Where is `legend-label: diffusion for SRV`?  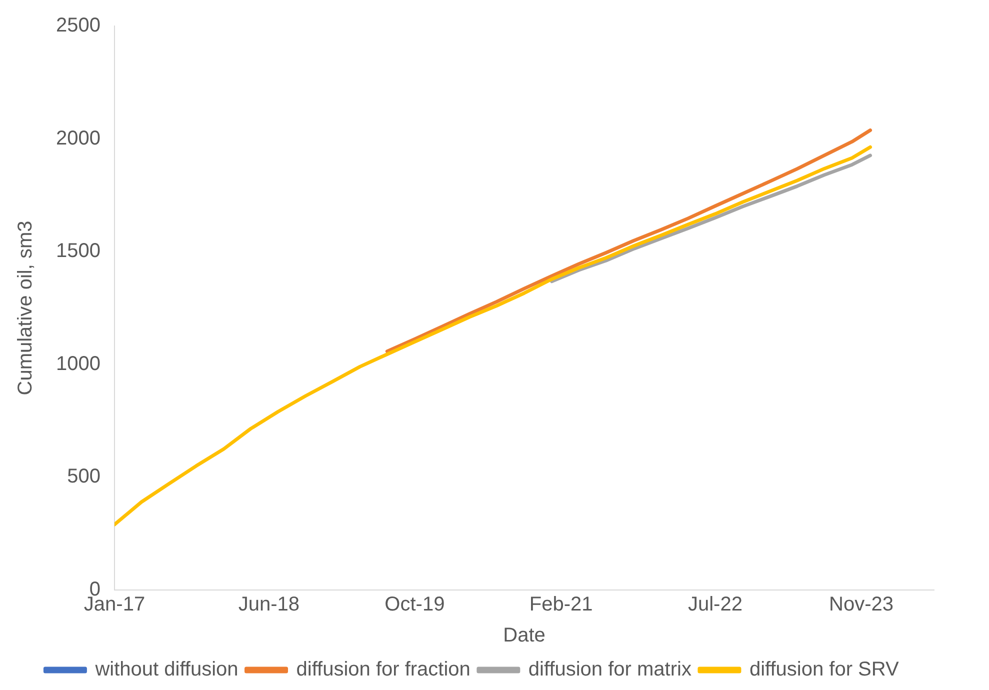 legend-label: diffusion for SRV is located at coordinates (824, 669).